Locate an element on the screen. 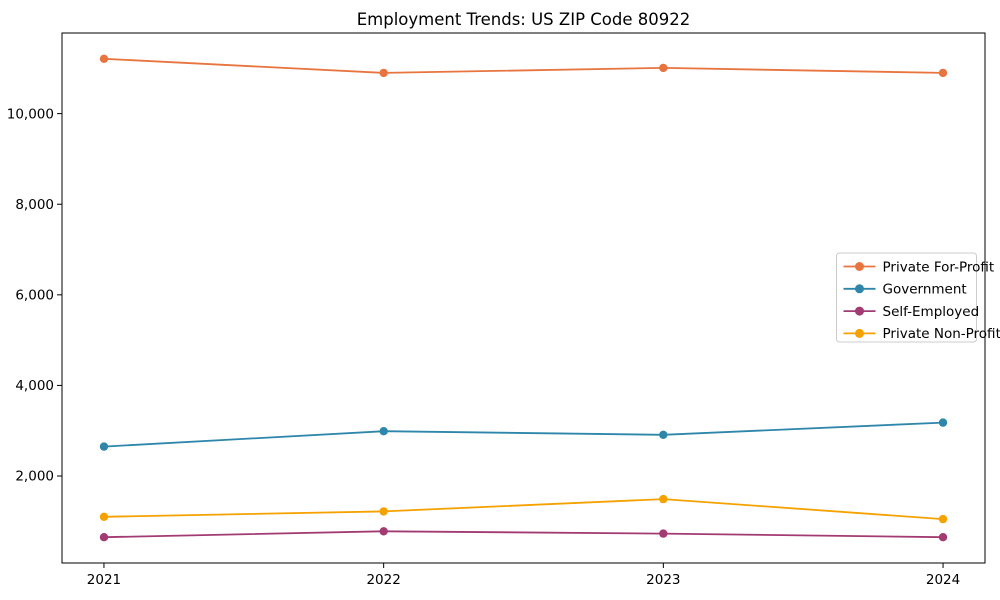 This screenshot has width=1000, height=600. data-point-self-employed-2022 is located at coordinates (383, 531).